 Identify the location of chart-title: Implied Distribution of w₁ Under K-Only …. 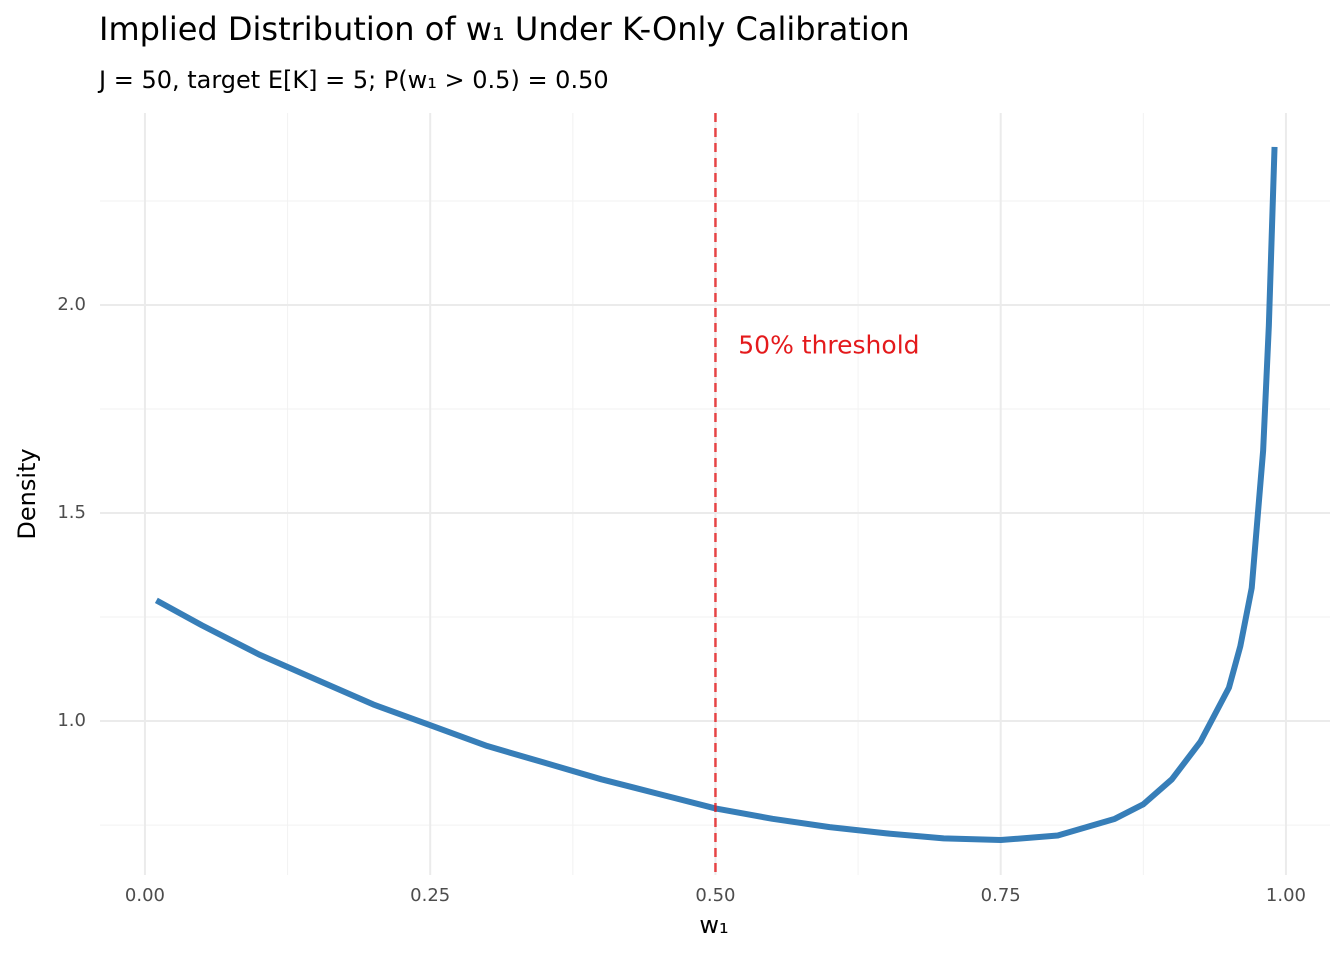
(504, 29).